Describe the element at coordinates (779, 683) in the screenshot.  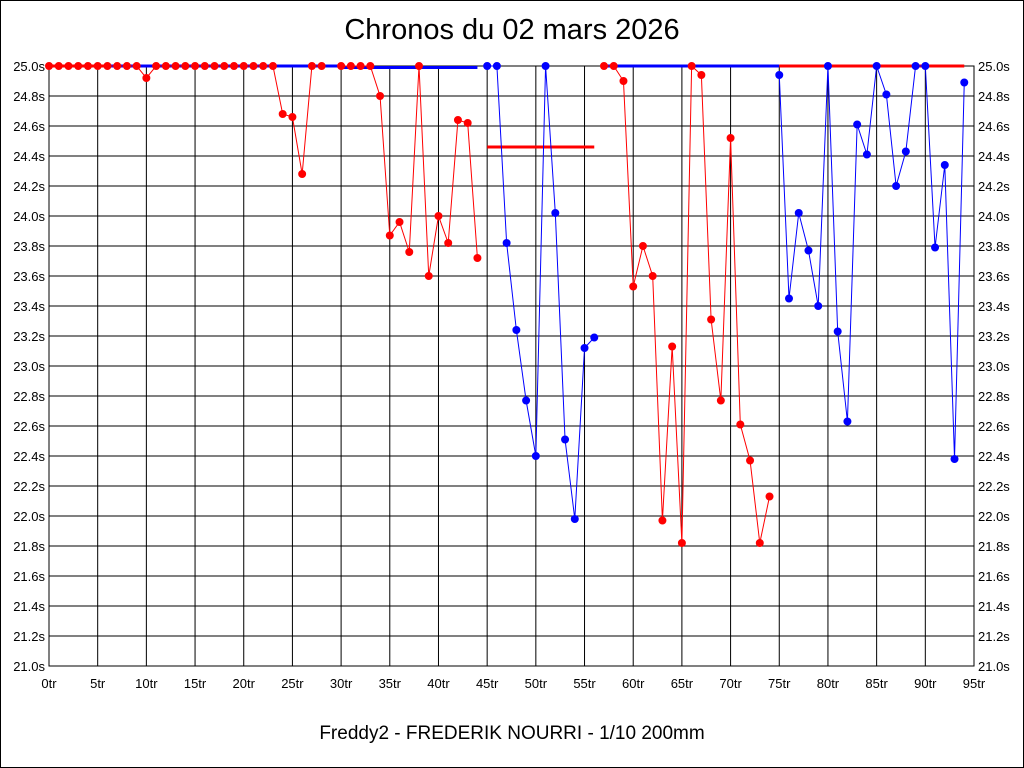
I see `x-tick-label: 75tr` at that location.